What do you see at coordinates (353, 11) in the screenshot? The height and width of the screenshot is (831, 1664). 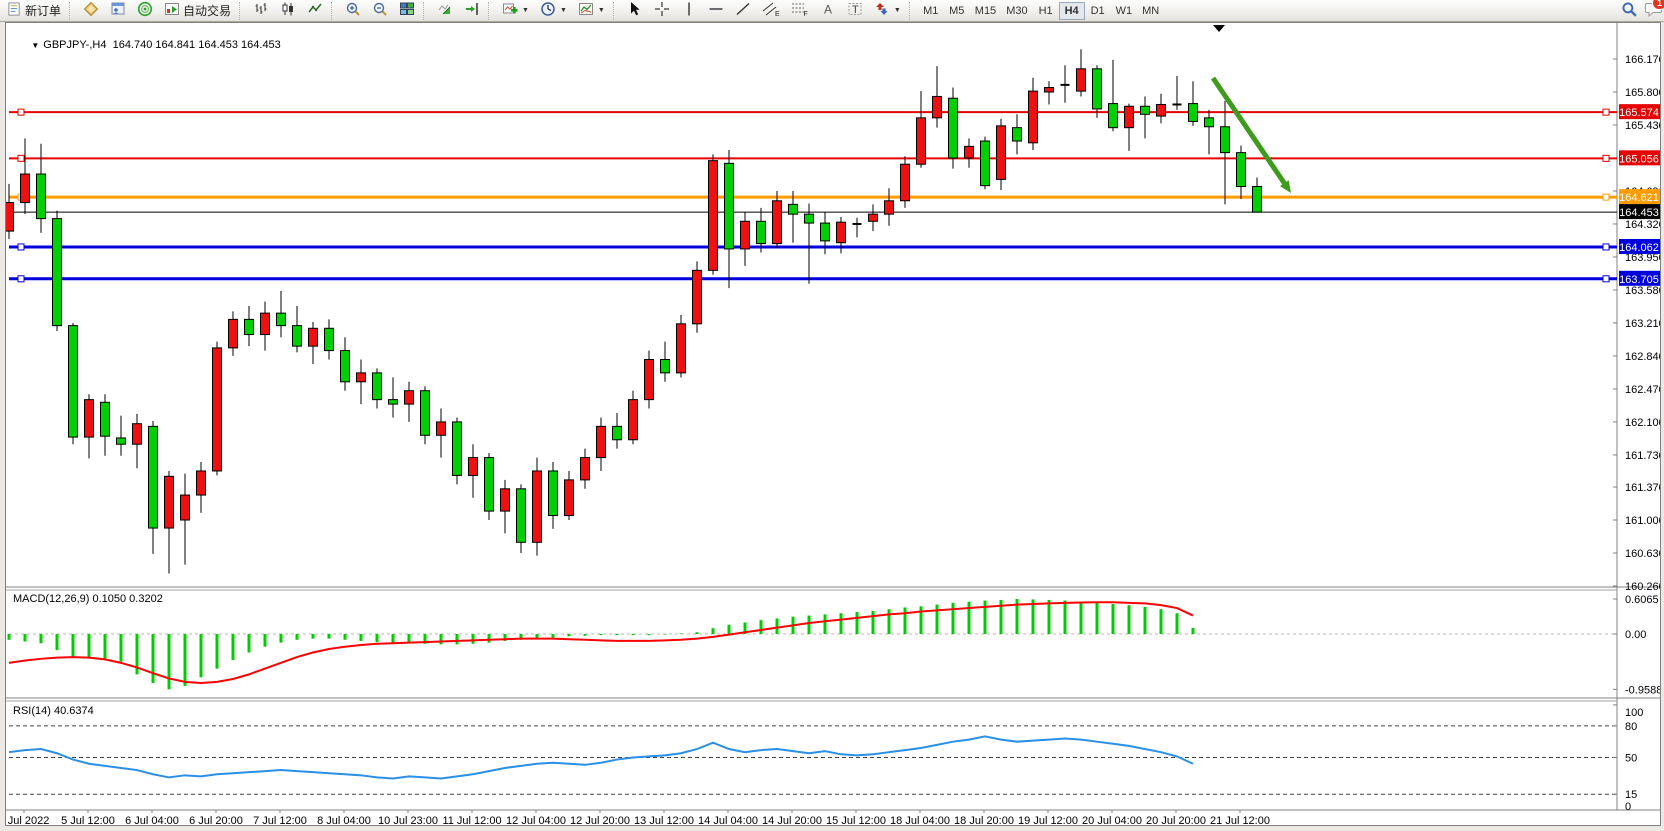 I see `zoom-in-button` at bounding box center [353, 11].